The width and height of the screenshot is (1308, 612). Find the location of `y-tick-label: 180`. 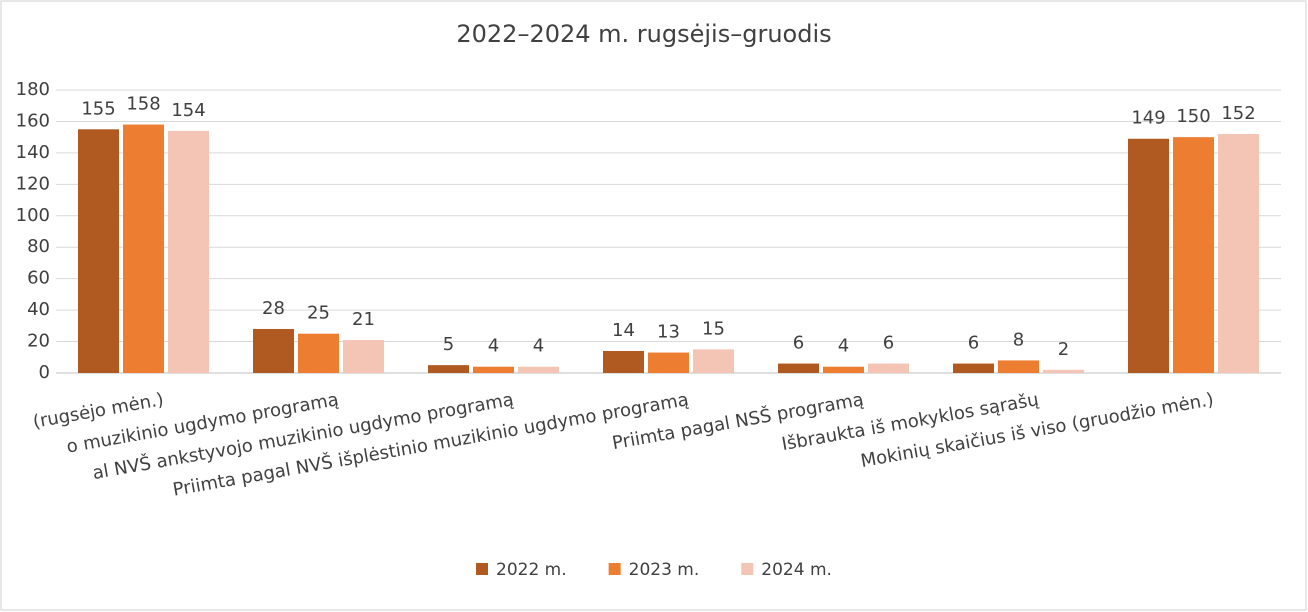

y-tick-label: 180 is located at coordinates (33, 89).